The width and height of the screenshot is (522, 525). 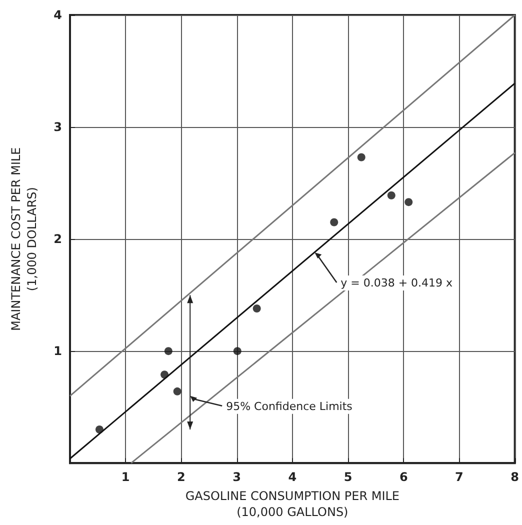 I want to click on x-tick-label: 1, so click(x=125, y=477).